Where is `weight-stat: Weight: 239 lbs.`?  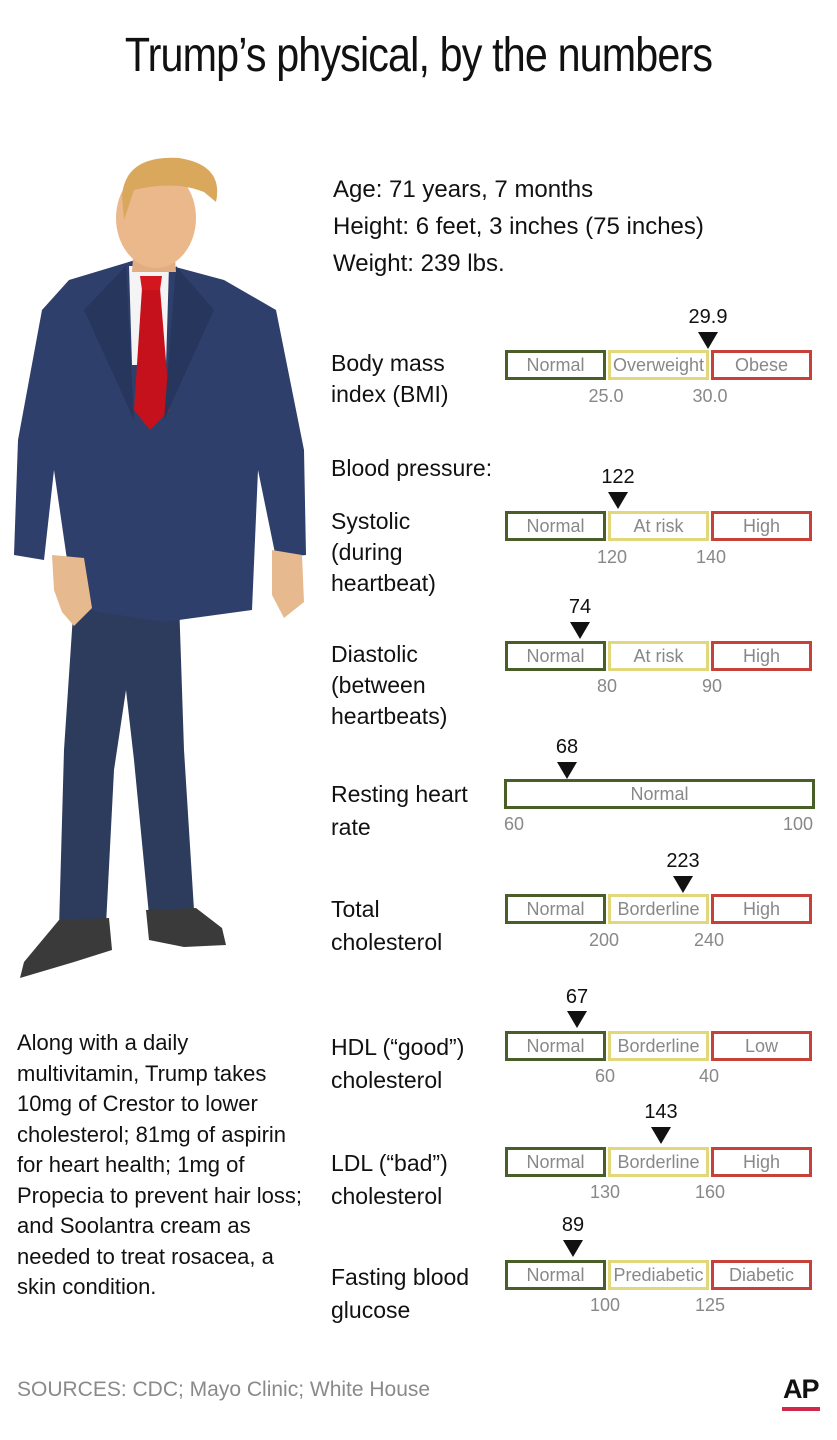 weight-stat: Weight: 239 lbs. is located at coordinates (419, 263).